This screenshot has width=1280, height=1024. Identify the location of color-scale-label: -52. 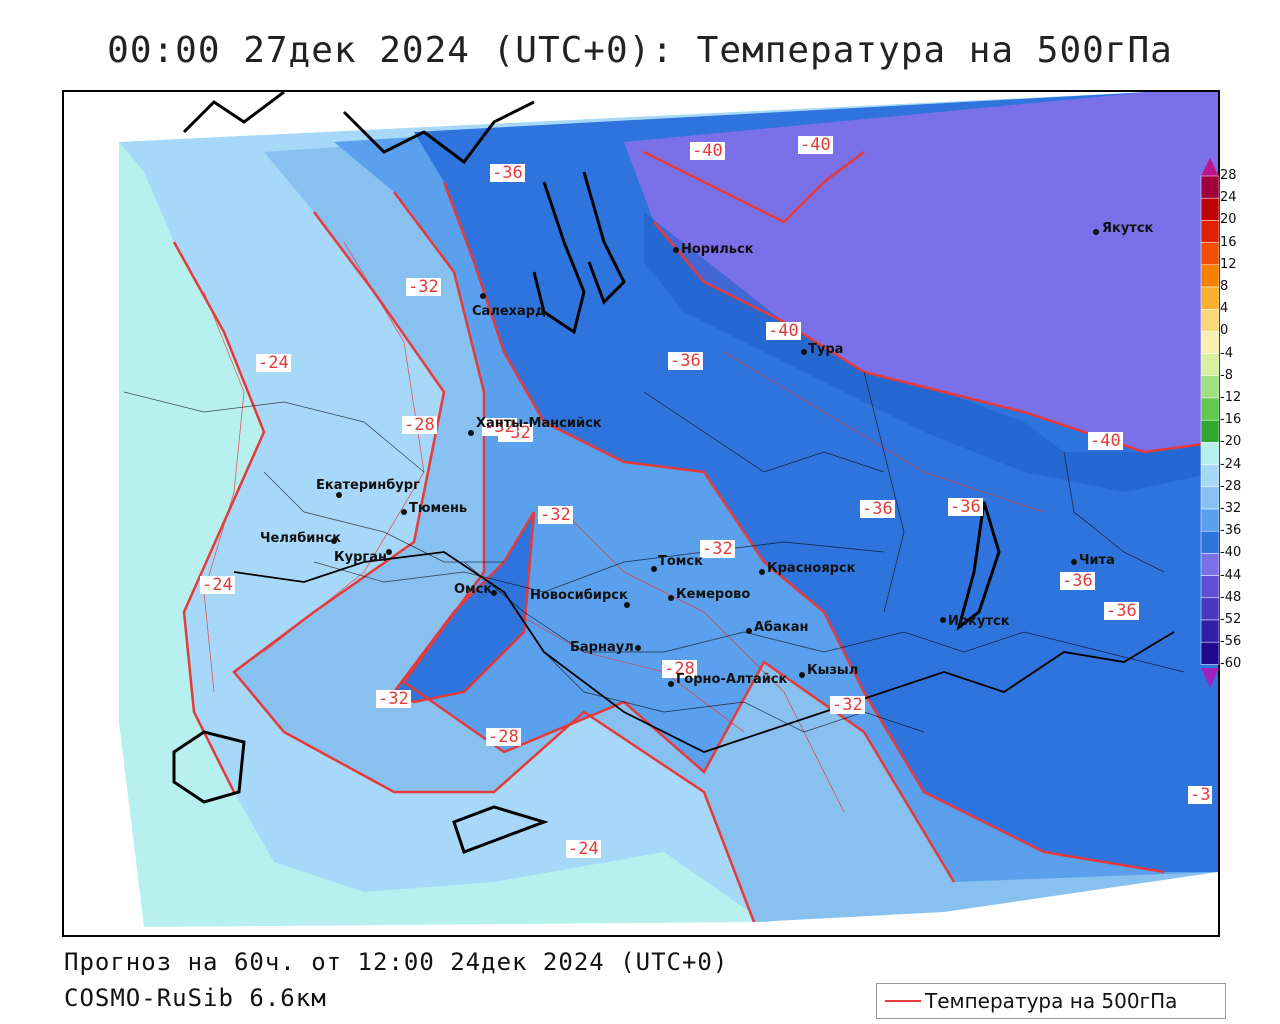
(1231, 619).